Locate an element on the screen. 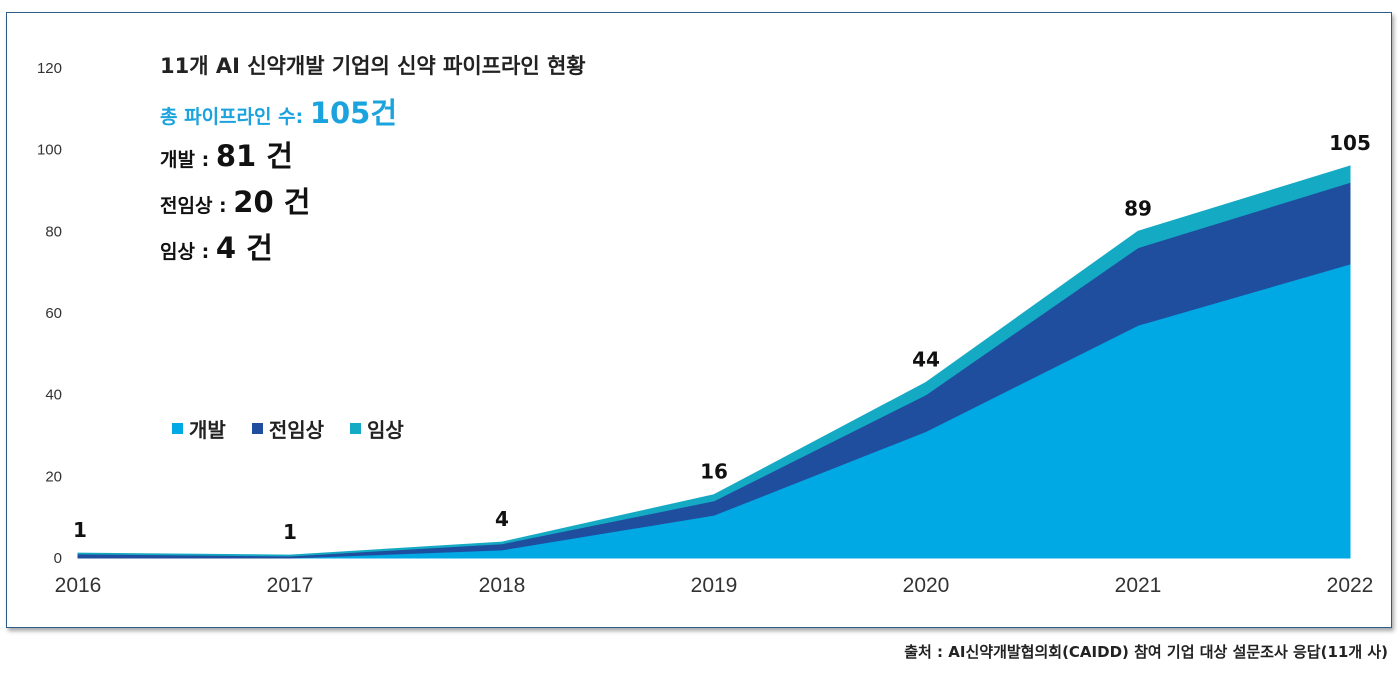 This screenshot has width=1398, height=678. preclinical-label: 전임상 : is located at coordinates (193, 206).